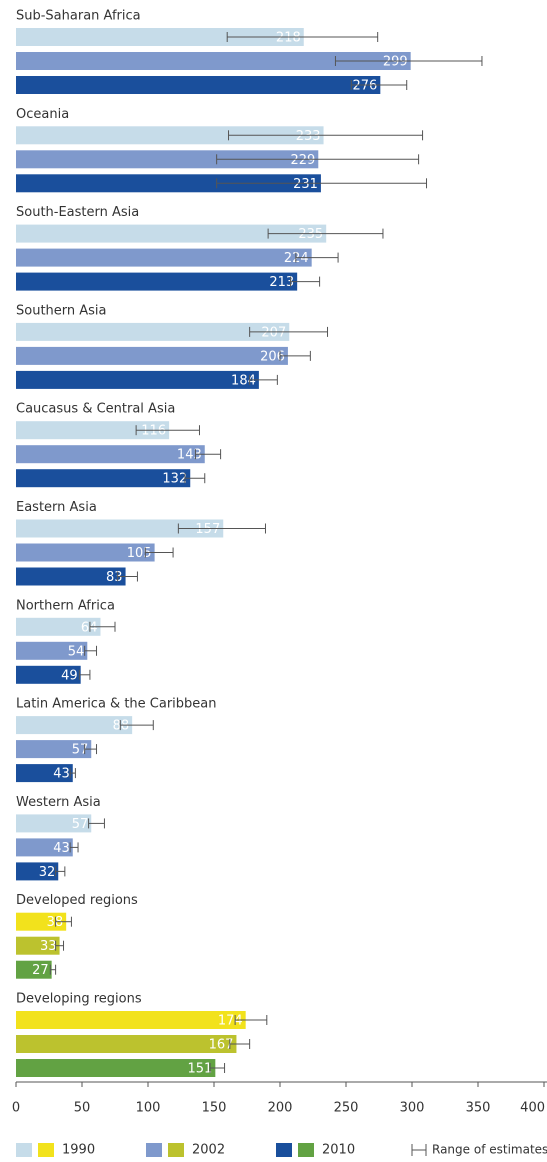  Describe the element at coordinates (78, 1150) in the screenshot. I see `legend-label: 1990` at that location.